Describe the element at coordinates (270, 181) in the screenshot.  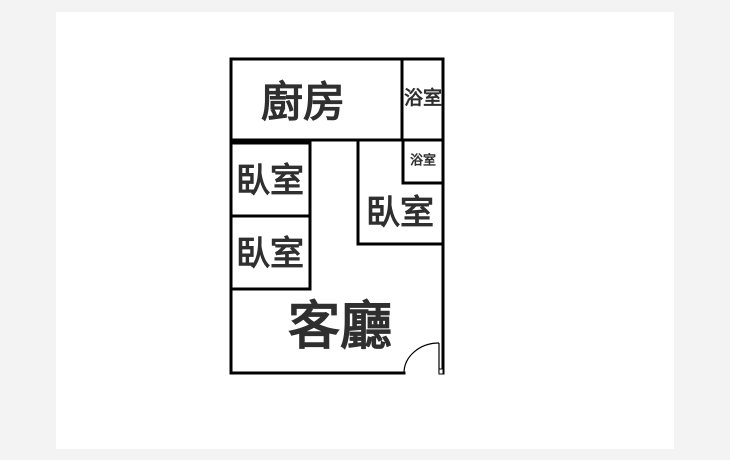
I see `room-label-bedroom-1: 臥室` at that location.